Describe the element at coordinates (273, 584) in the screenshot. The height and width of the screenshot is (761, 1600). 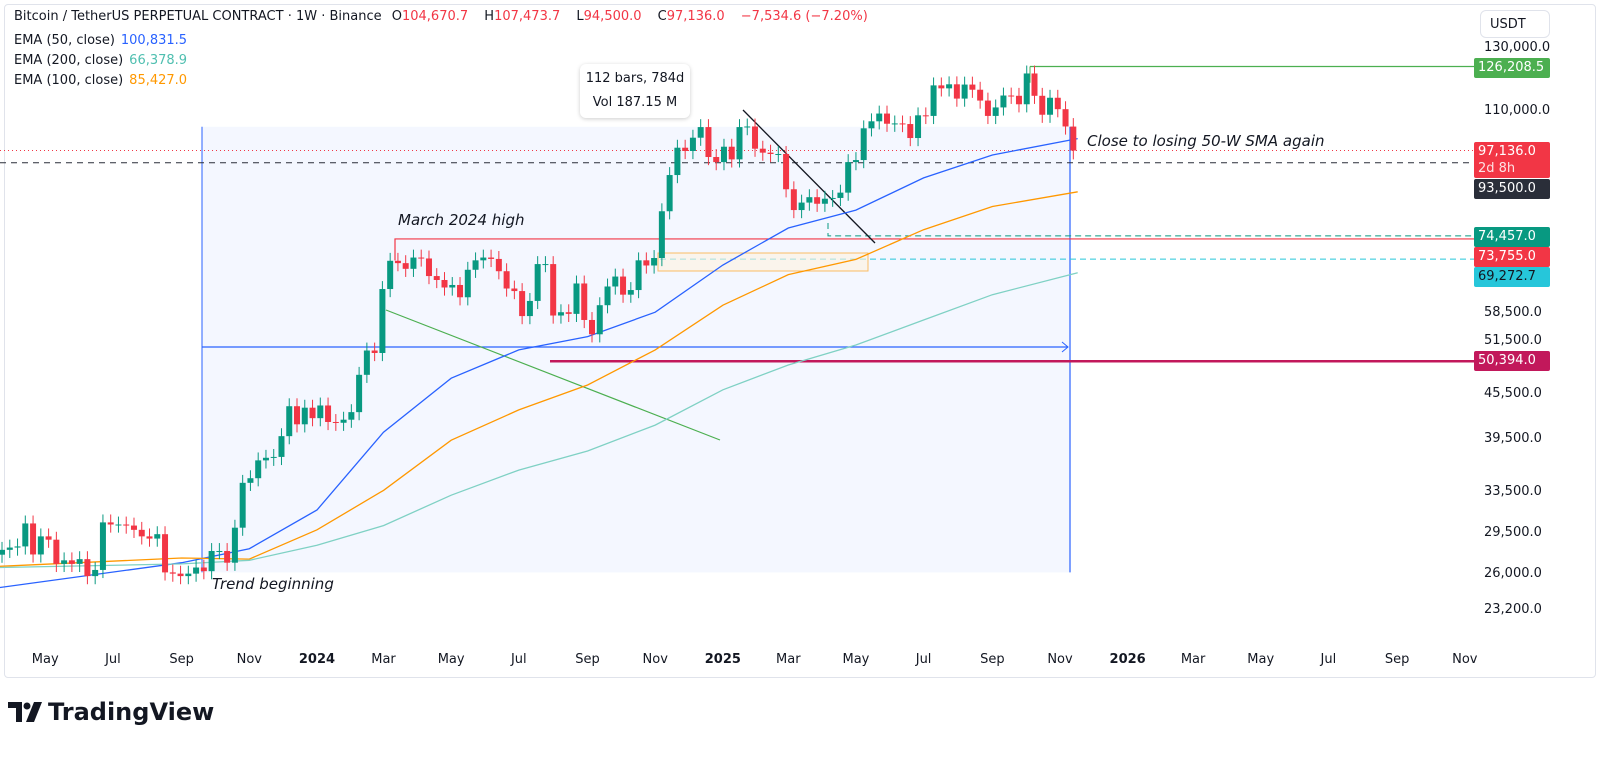
I see `annotation-trend-beginning: Trend beginning` at that location.